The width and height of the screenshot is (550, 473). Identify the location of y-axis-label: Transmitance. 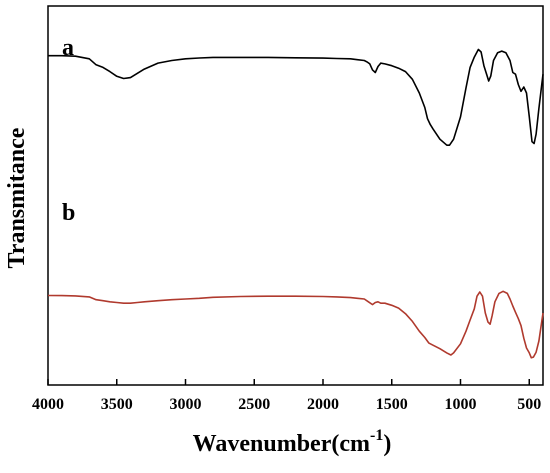
(17, 197).